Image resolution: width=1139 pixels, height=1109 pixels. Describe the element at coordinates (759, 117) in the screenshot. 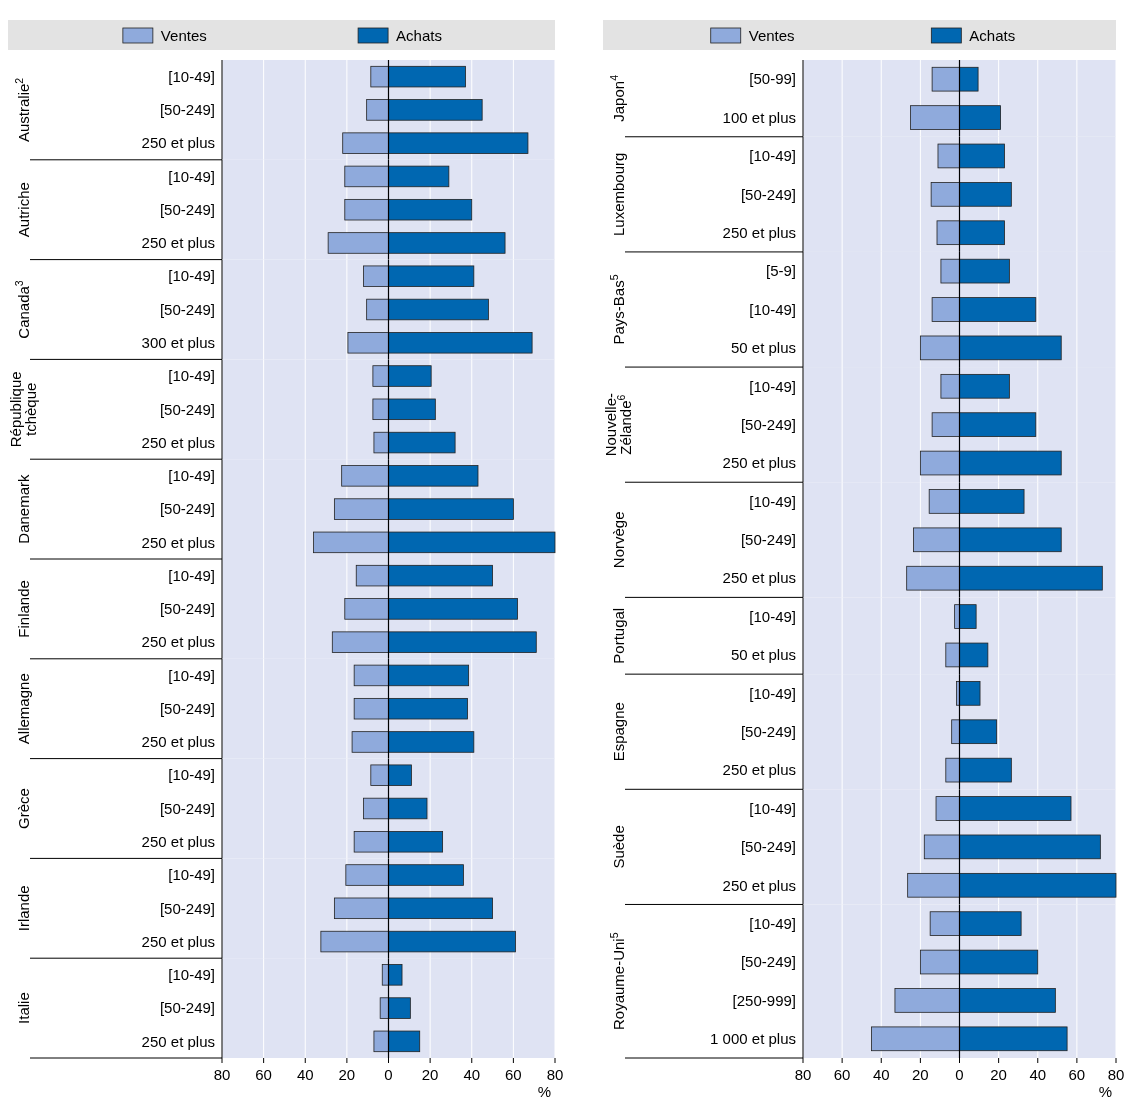

I see `y-tick-label: 100 et plus` at that location.